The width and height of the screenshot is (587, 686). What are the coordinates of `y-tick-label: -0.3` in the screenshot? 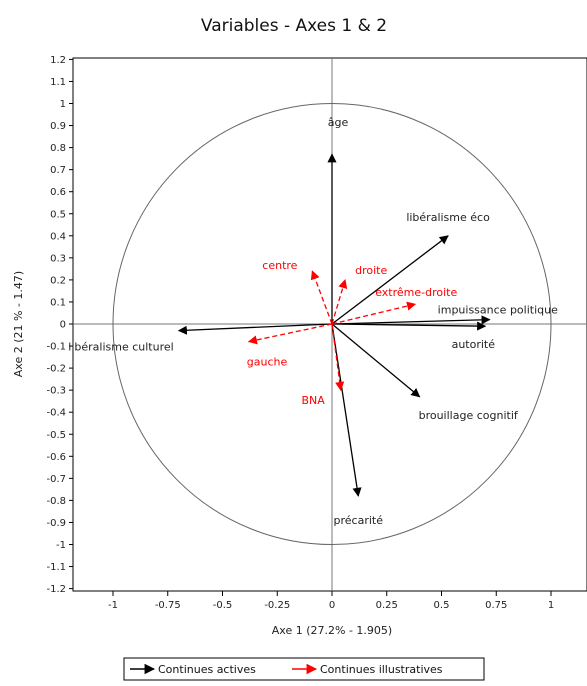 It's located at (56, 391).